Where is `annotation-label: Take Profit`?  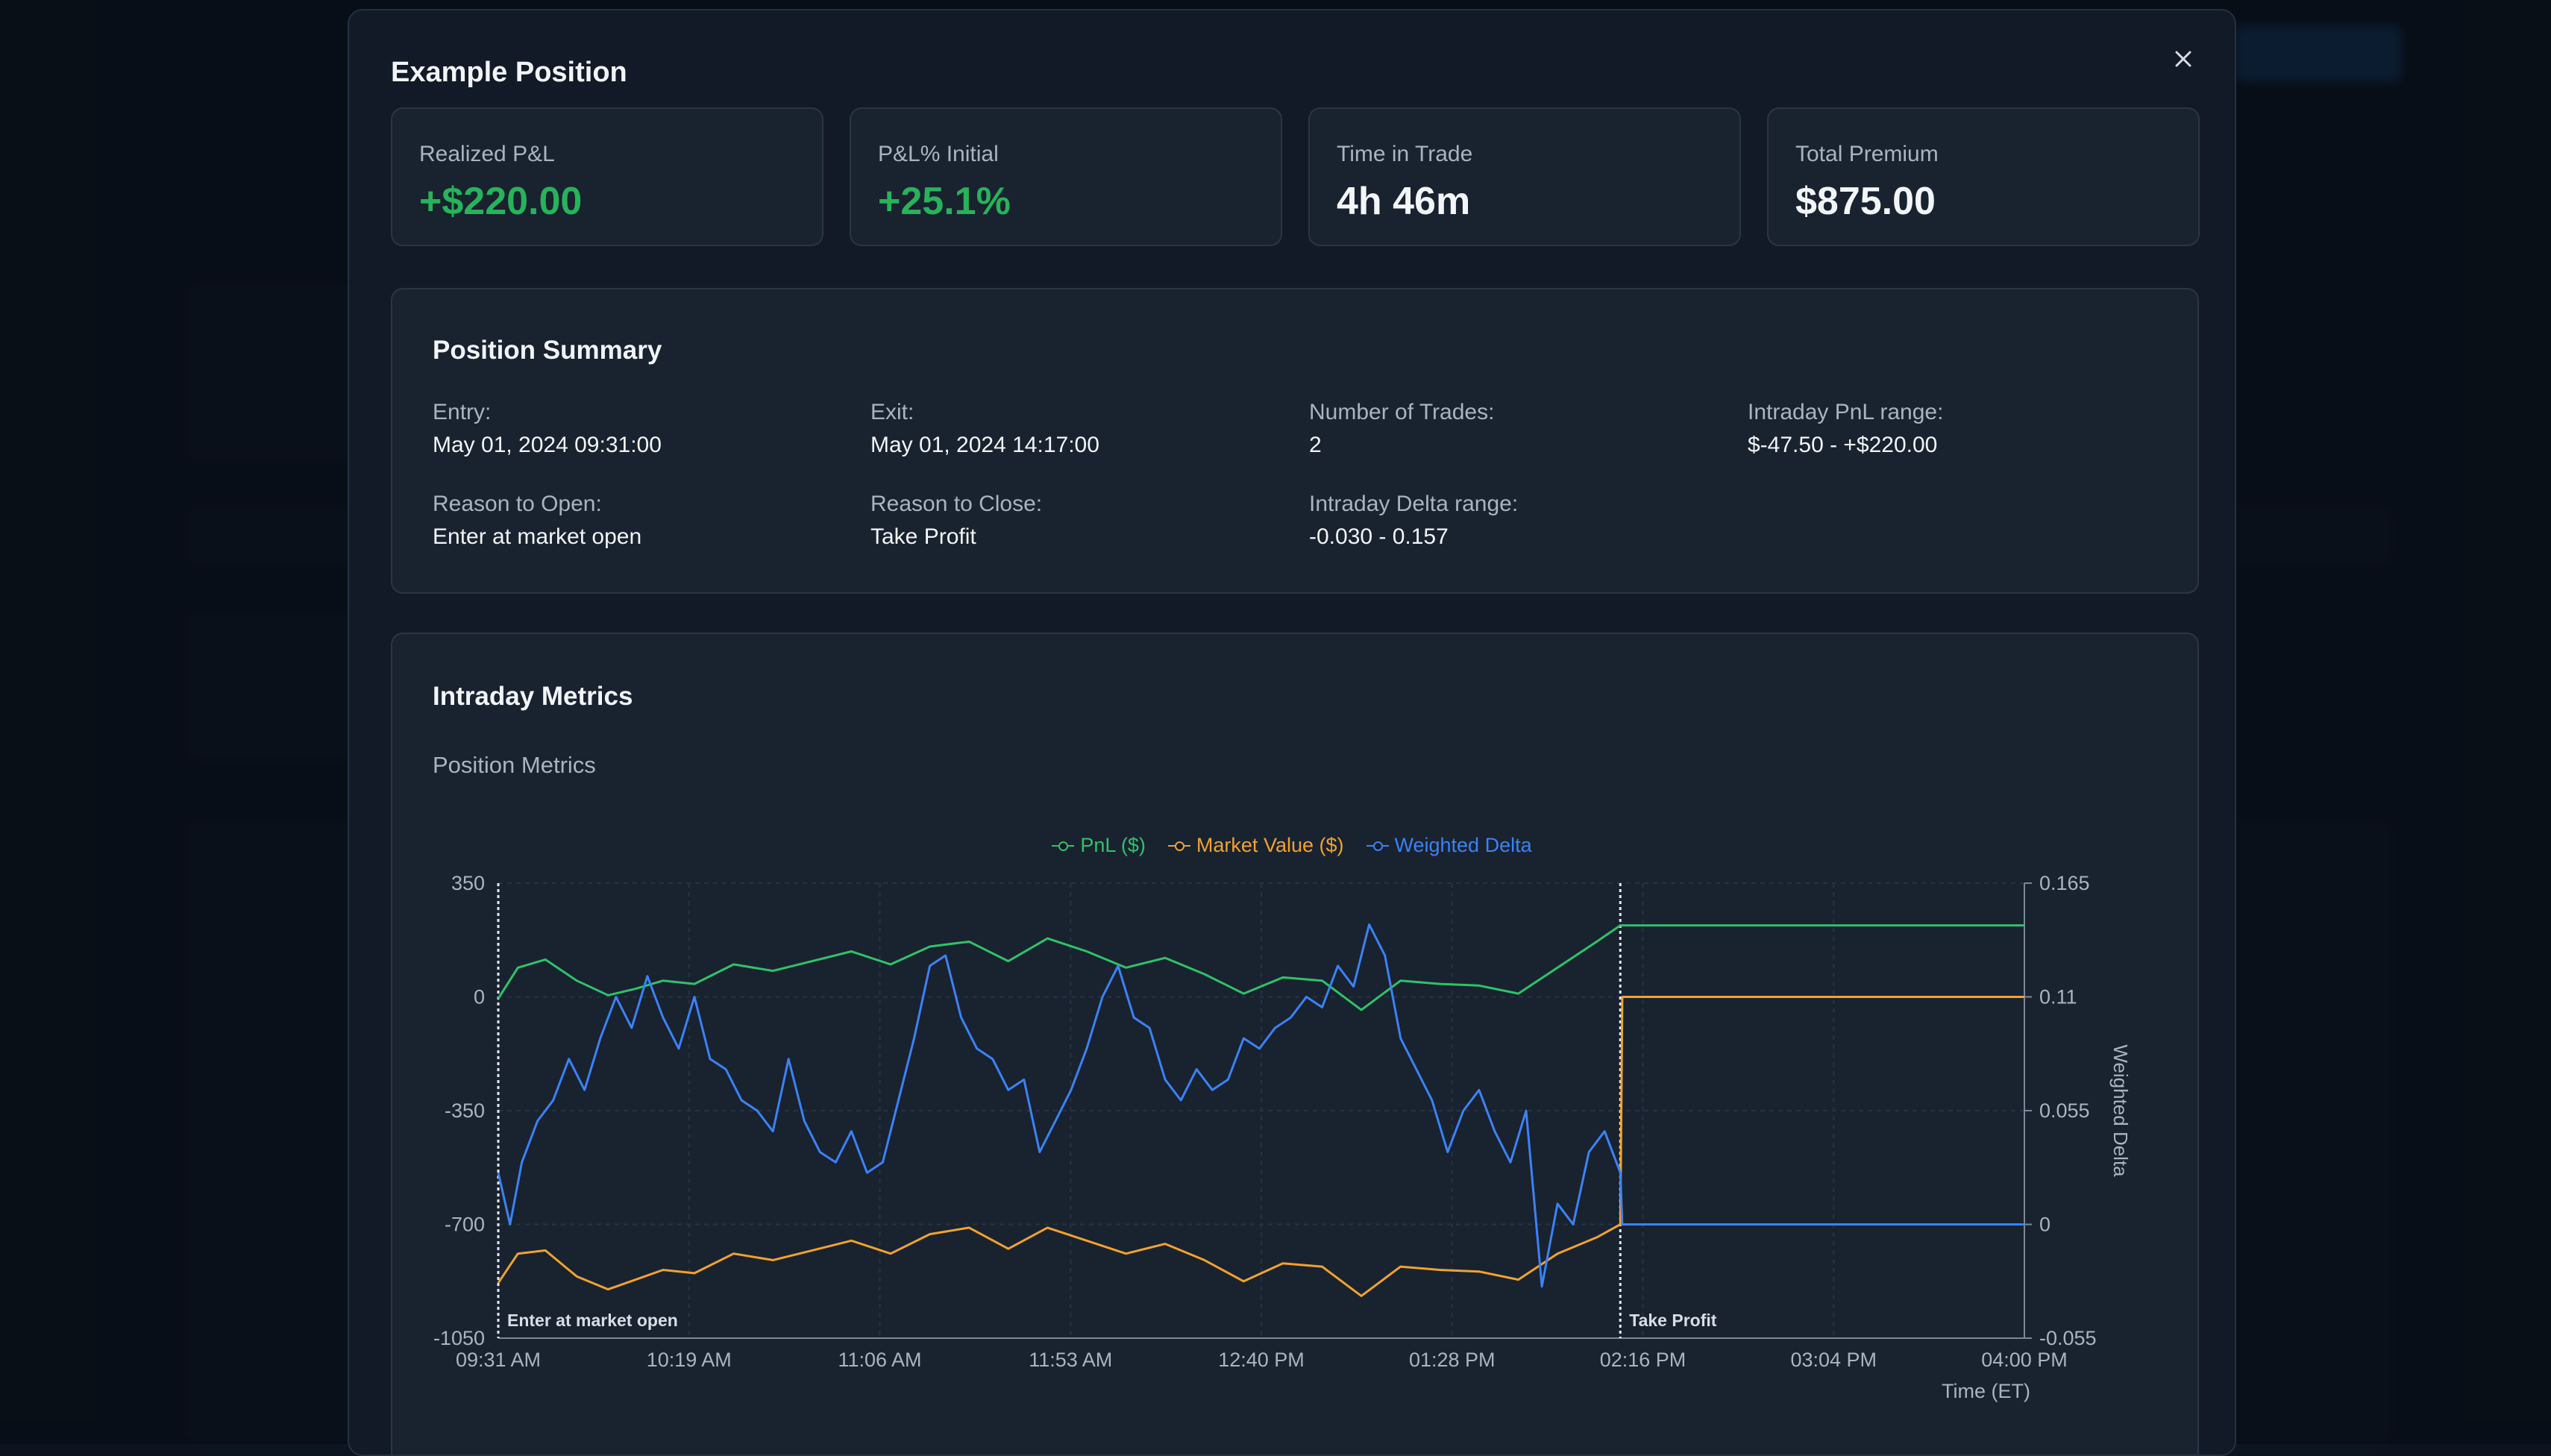
annotation-label: Take Profit is located at coordinates (1672, 1320).